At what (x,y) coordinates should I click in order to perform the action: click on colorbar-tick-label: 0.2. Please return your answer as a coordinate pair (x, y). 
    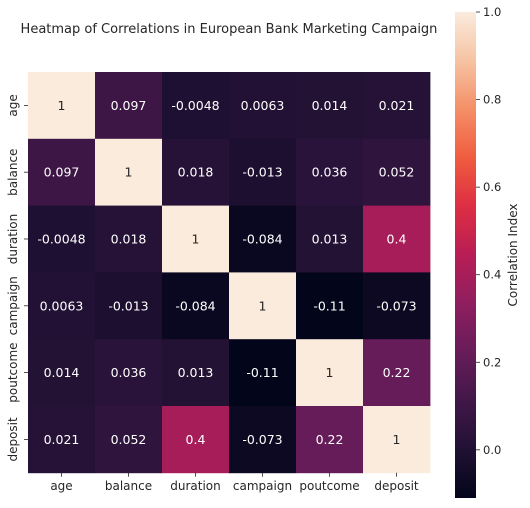
    Looking at the image, I should click on (492, 362).